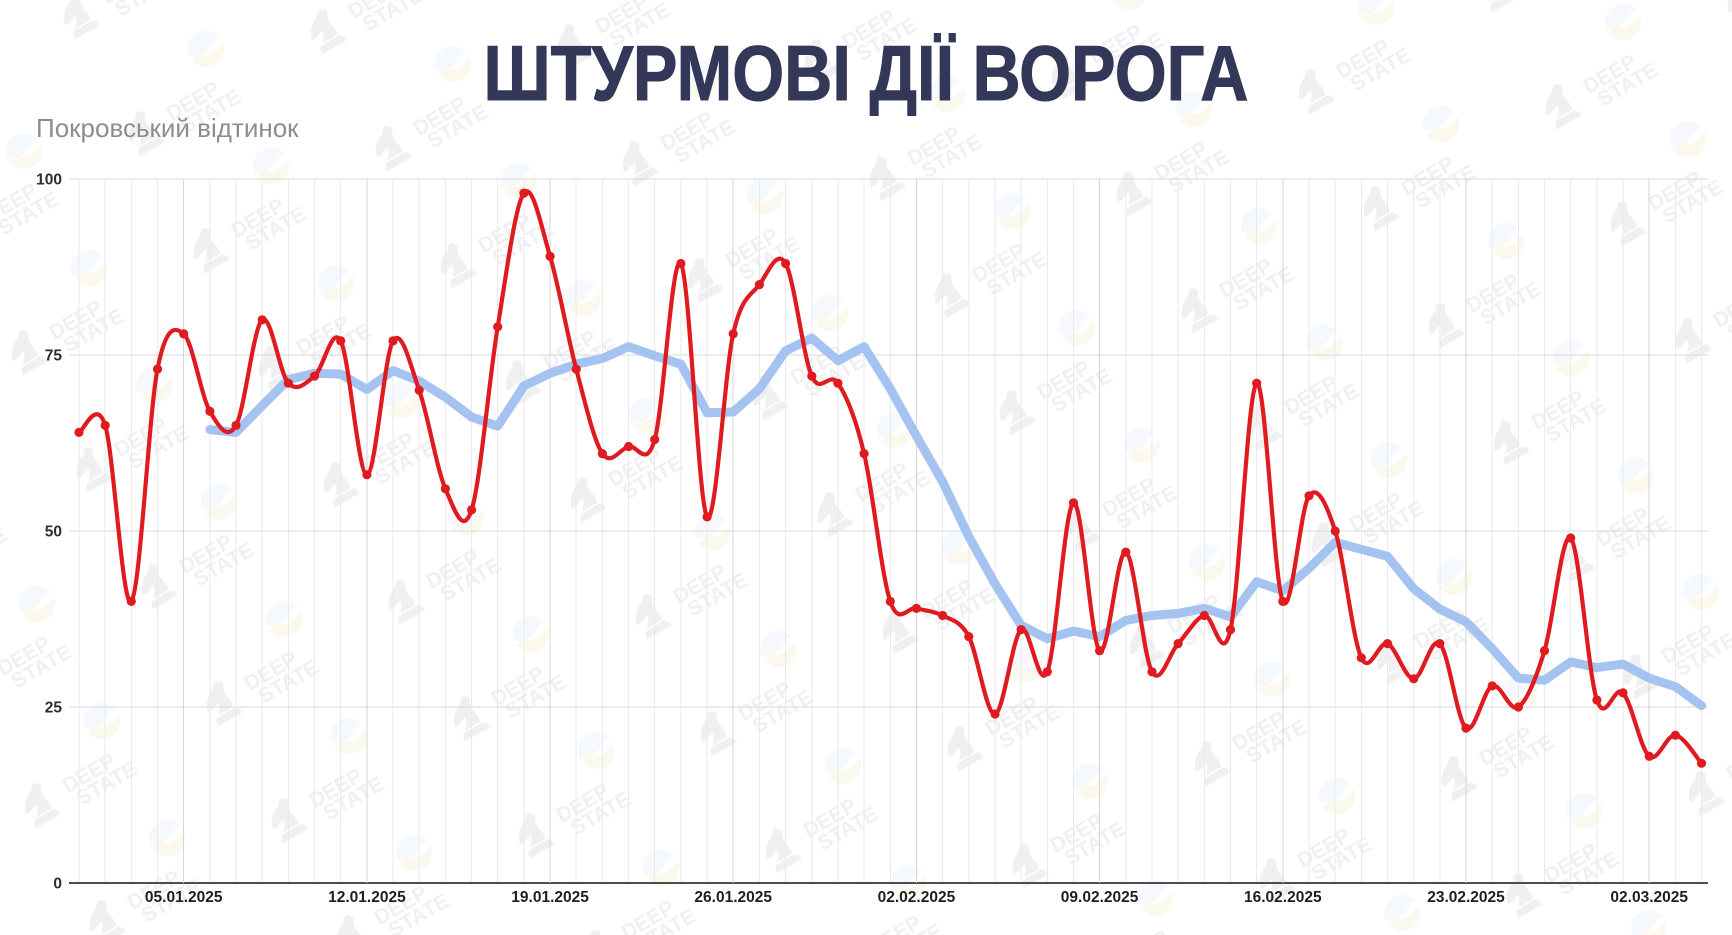  I want to click on svg-text: 25, so click(54, 708).